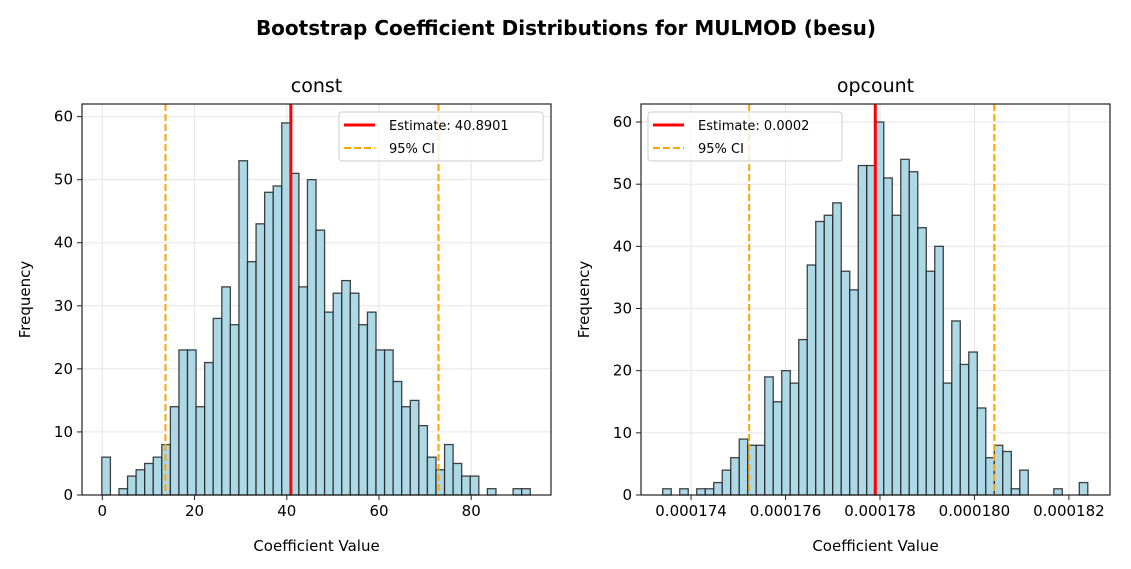 The height and width of the screenshot is (569, 1131). What do you see at coordinates (68, 495) in the screenshot?
I see `y-tick-label: 0` at bounding box center [68, 495].